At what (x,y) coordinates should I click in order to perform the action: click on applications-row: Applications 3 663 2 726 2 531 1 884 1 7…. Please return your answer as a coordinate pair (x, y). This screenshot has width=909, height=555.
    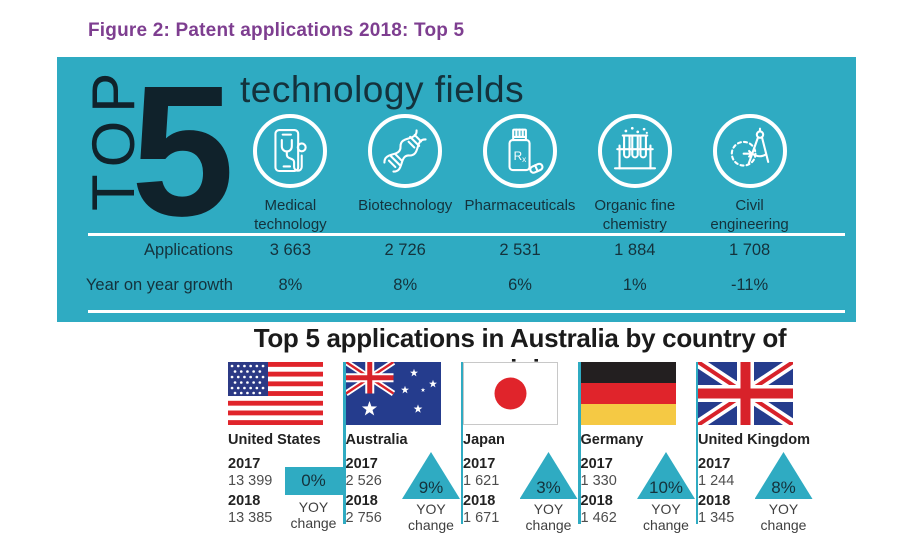
    Looking at the image, I should click on (432, 250).